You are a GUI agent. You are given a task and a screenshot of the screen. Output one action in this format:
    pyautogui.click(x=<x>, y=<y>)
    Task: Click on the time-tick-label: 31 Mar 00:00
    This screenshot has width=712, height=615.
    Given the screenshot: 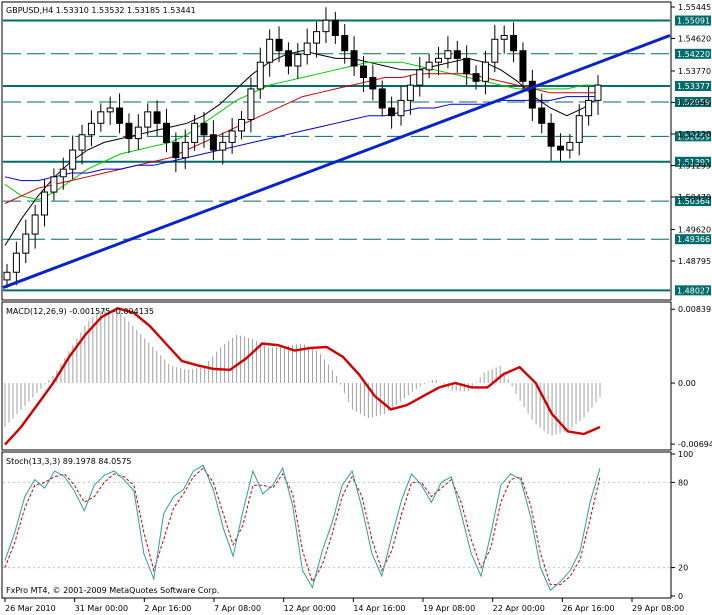 What is the action you would take?
    pyautogui.click(x=101, y=608)
    